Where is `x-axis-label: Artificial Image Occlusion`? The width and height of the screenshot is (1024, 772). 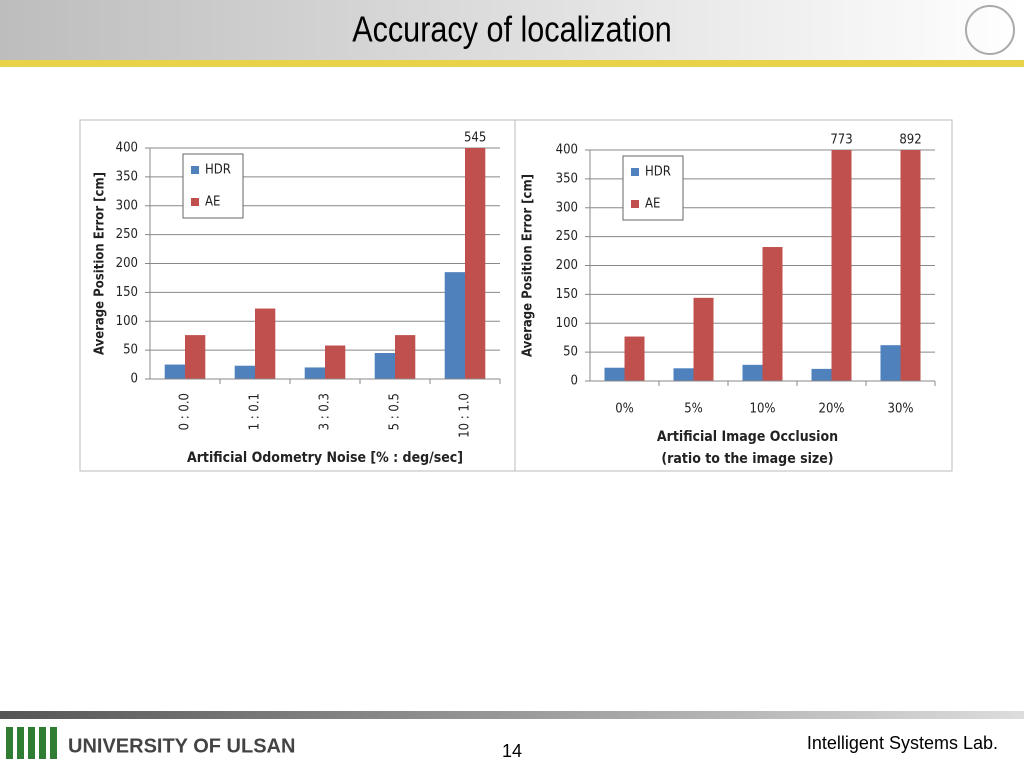
x-axis-label: Artificial Image Occlusion is located at coordinates (747, 437).